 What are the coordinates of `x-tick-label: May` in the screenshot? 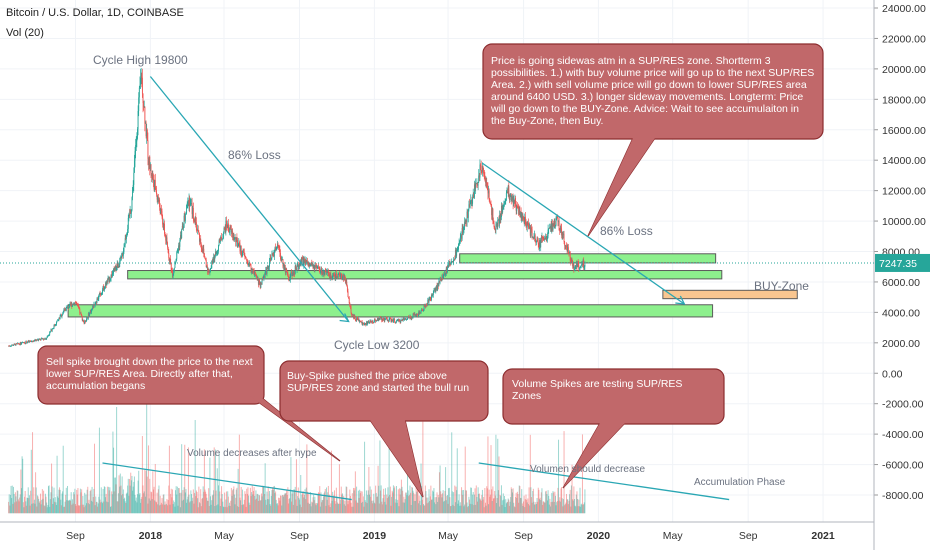 It's located at (673, 536).